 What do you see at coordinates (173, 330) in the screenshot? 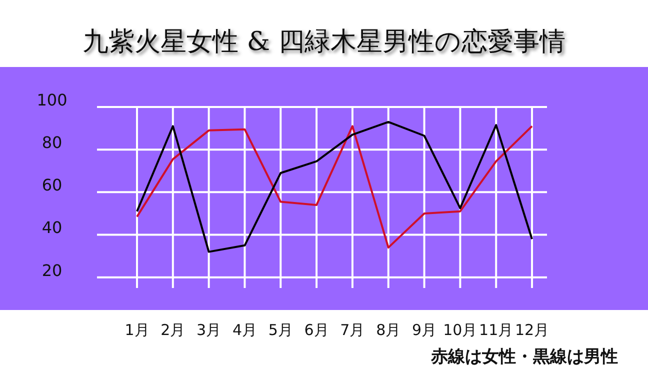
I see `x-tick-label: 2月` at bounding box center [173, 330].